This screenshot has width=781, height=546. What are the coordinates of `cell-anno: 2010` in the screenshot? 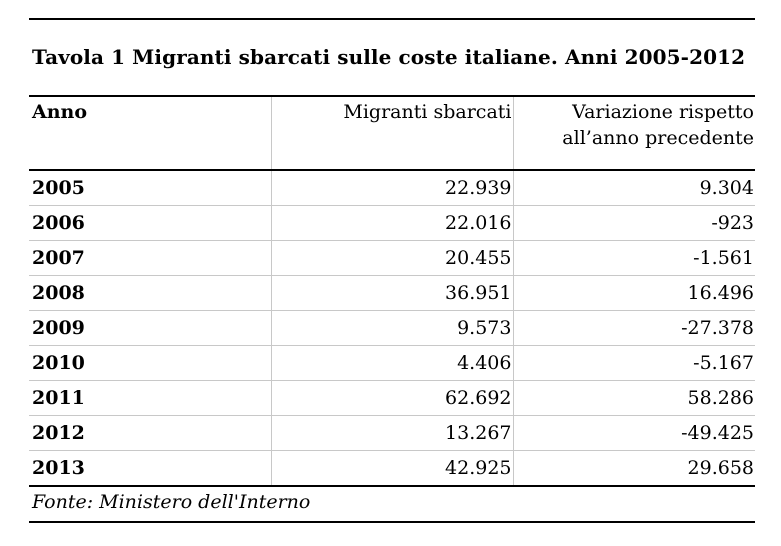 It's located at (150, 363).